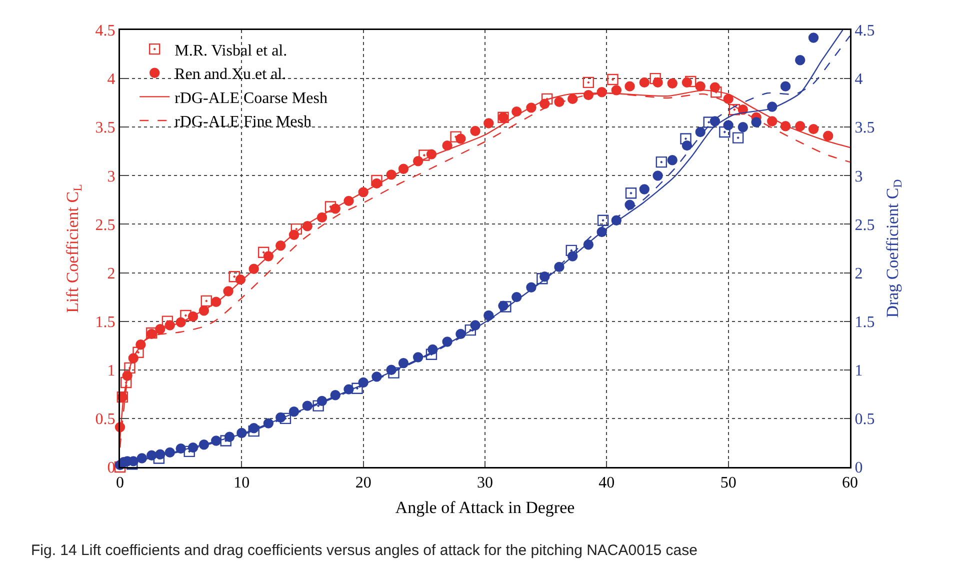  Describe the element at coordinates (485, 483) in the screenshot. I see `x-tick-label: 30` at that location.